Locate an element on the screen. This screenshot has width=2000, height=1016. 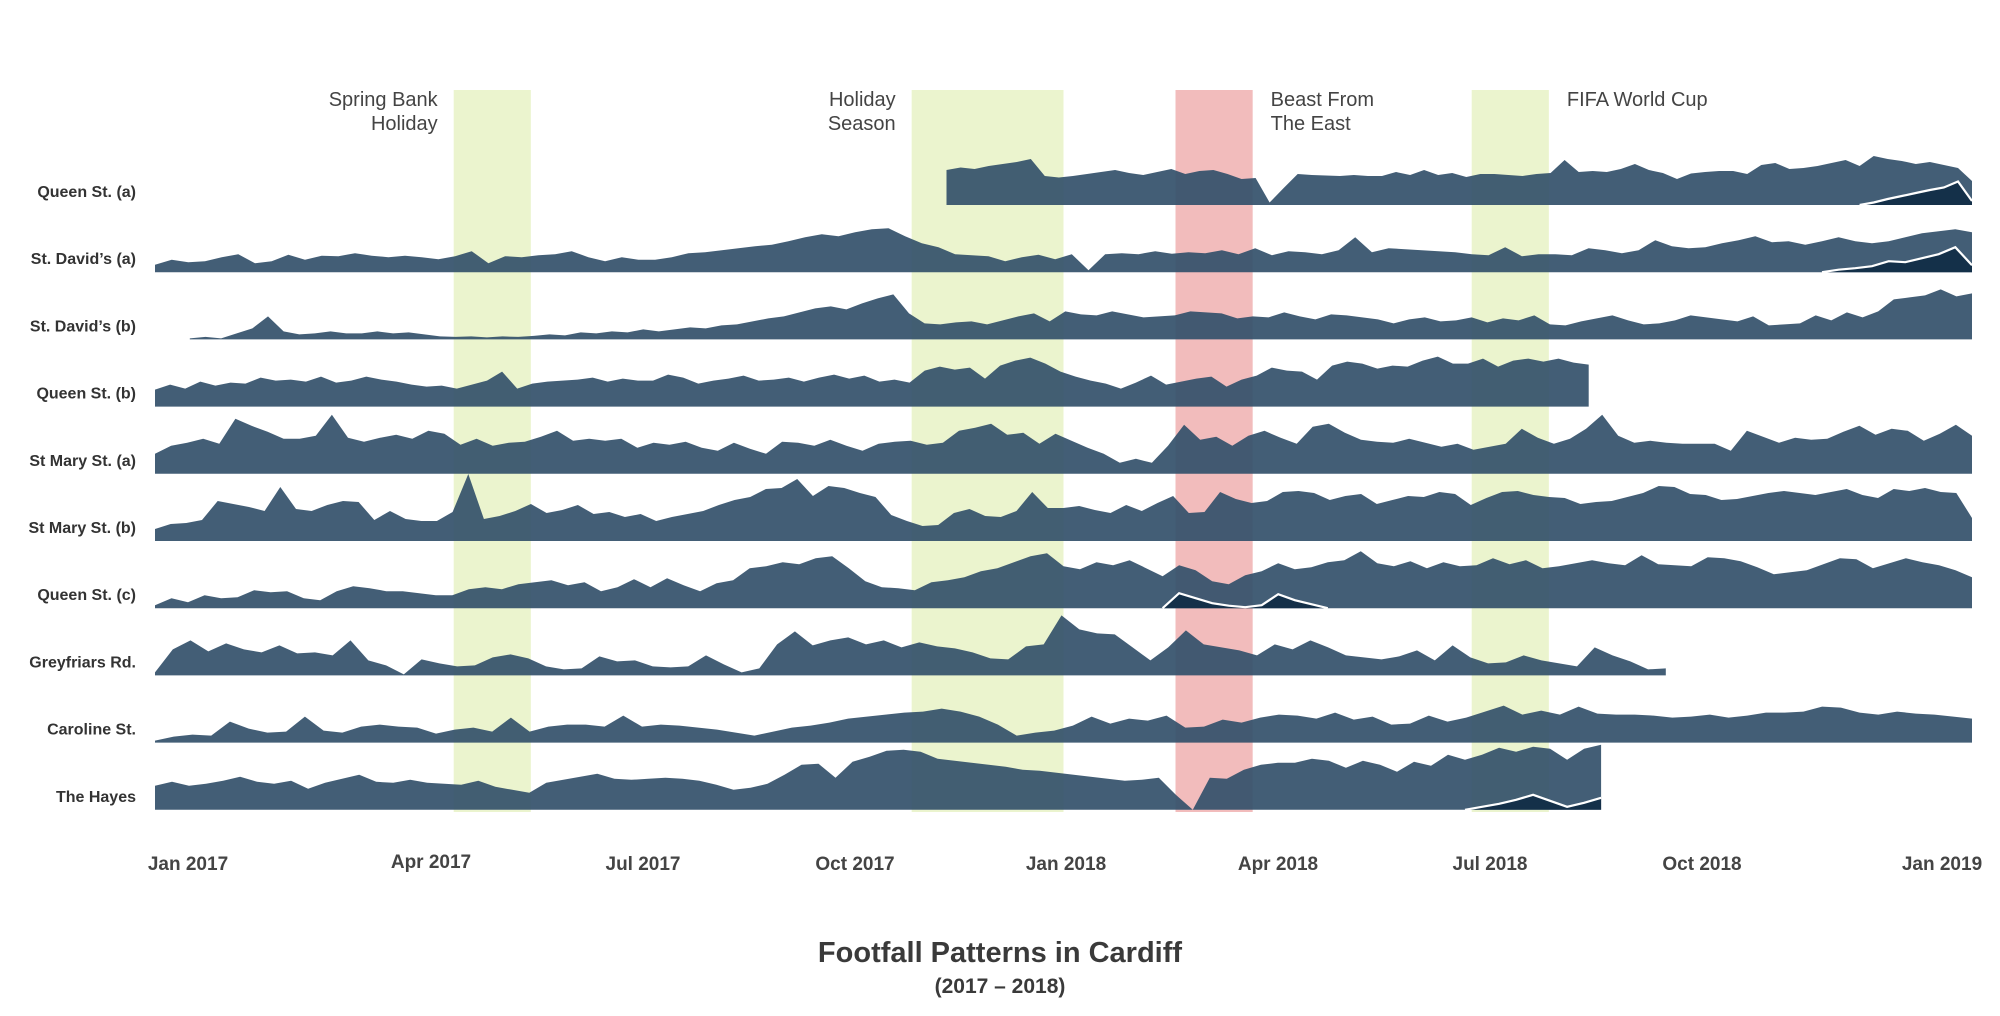
row-label-9: The Hayes is located at coordinates (96, 797).